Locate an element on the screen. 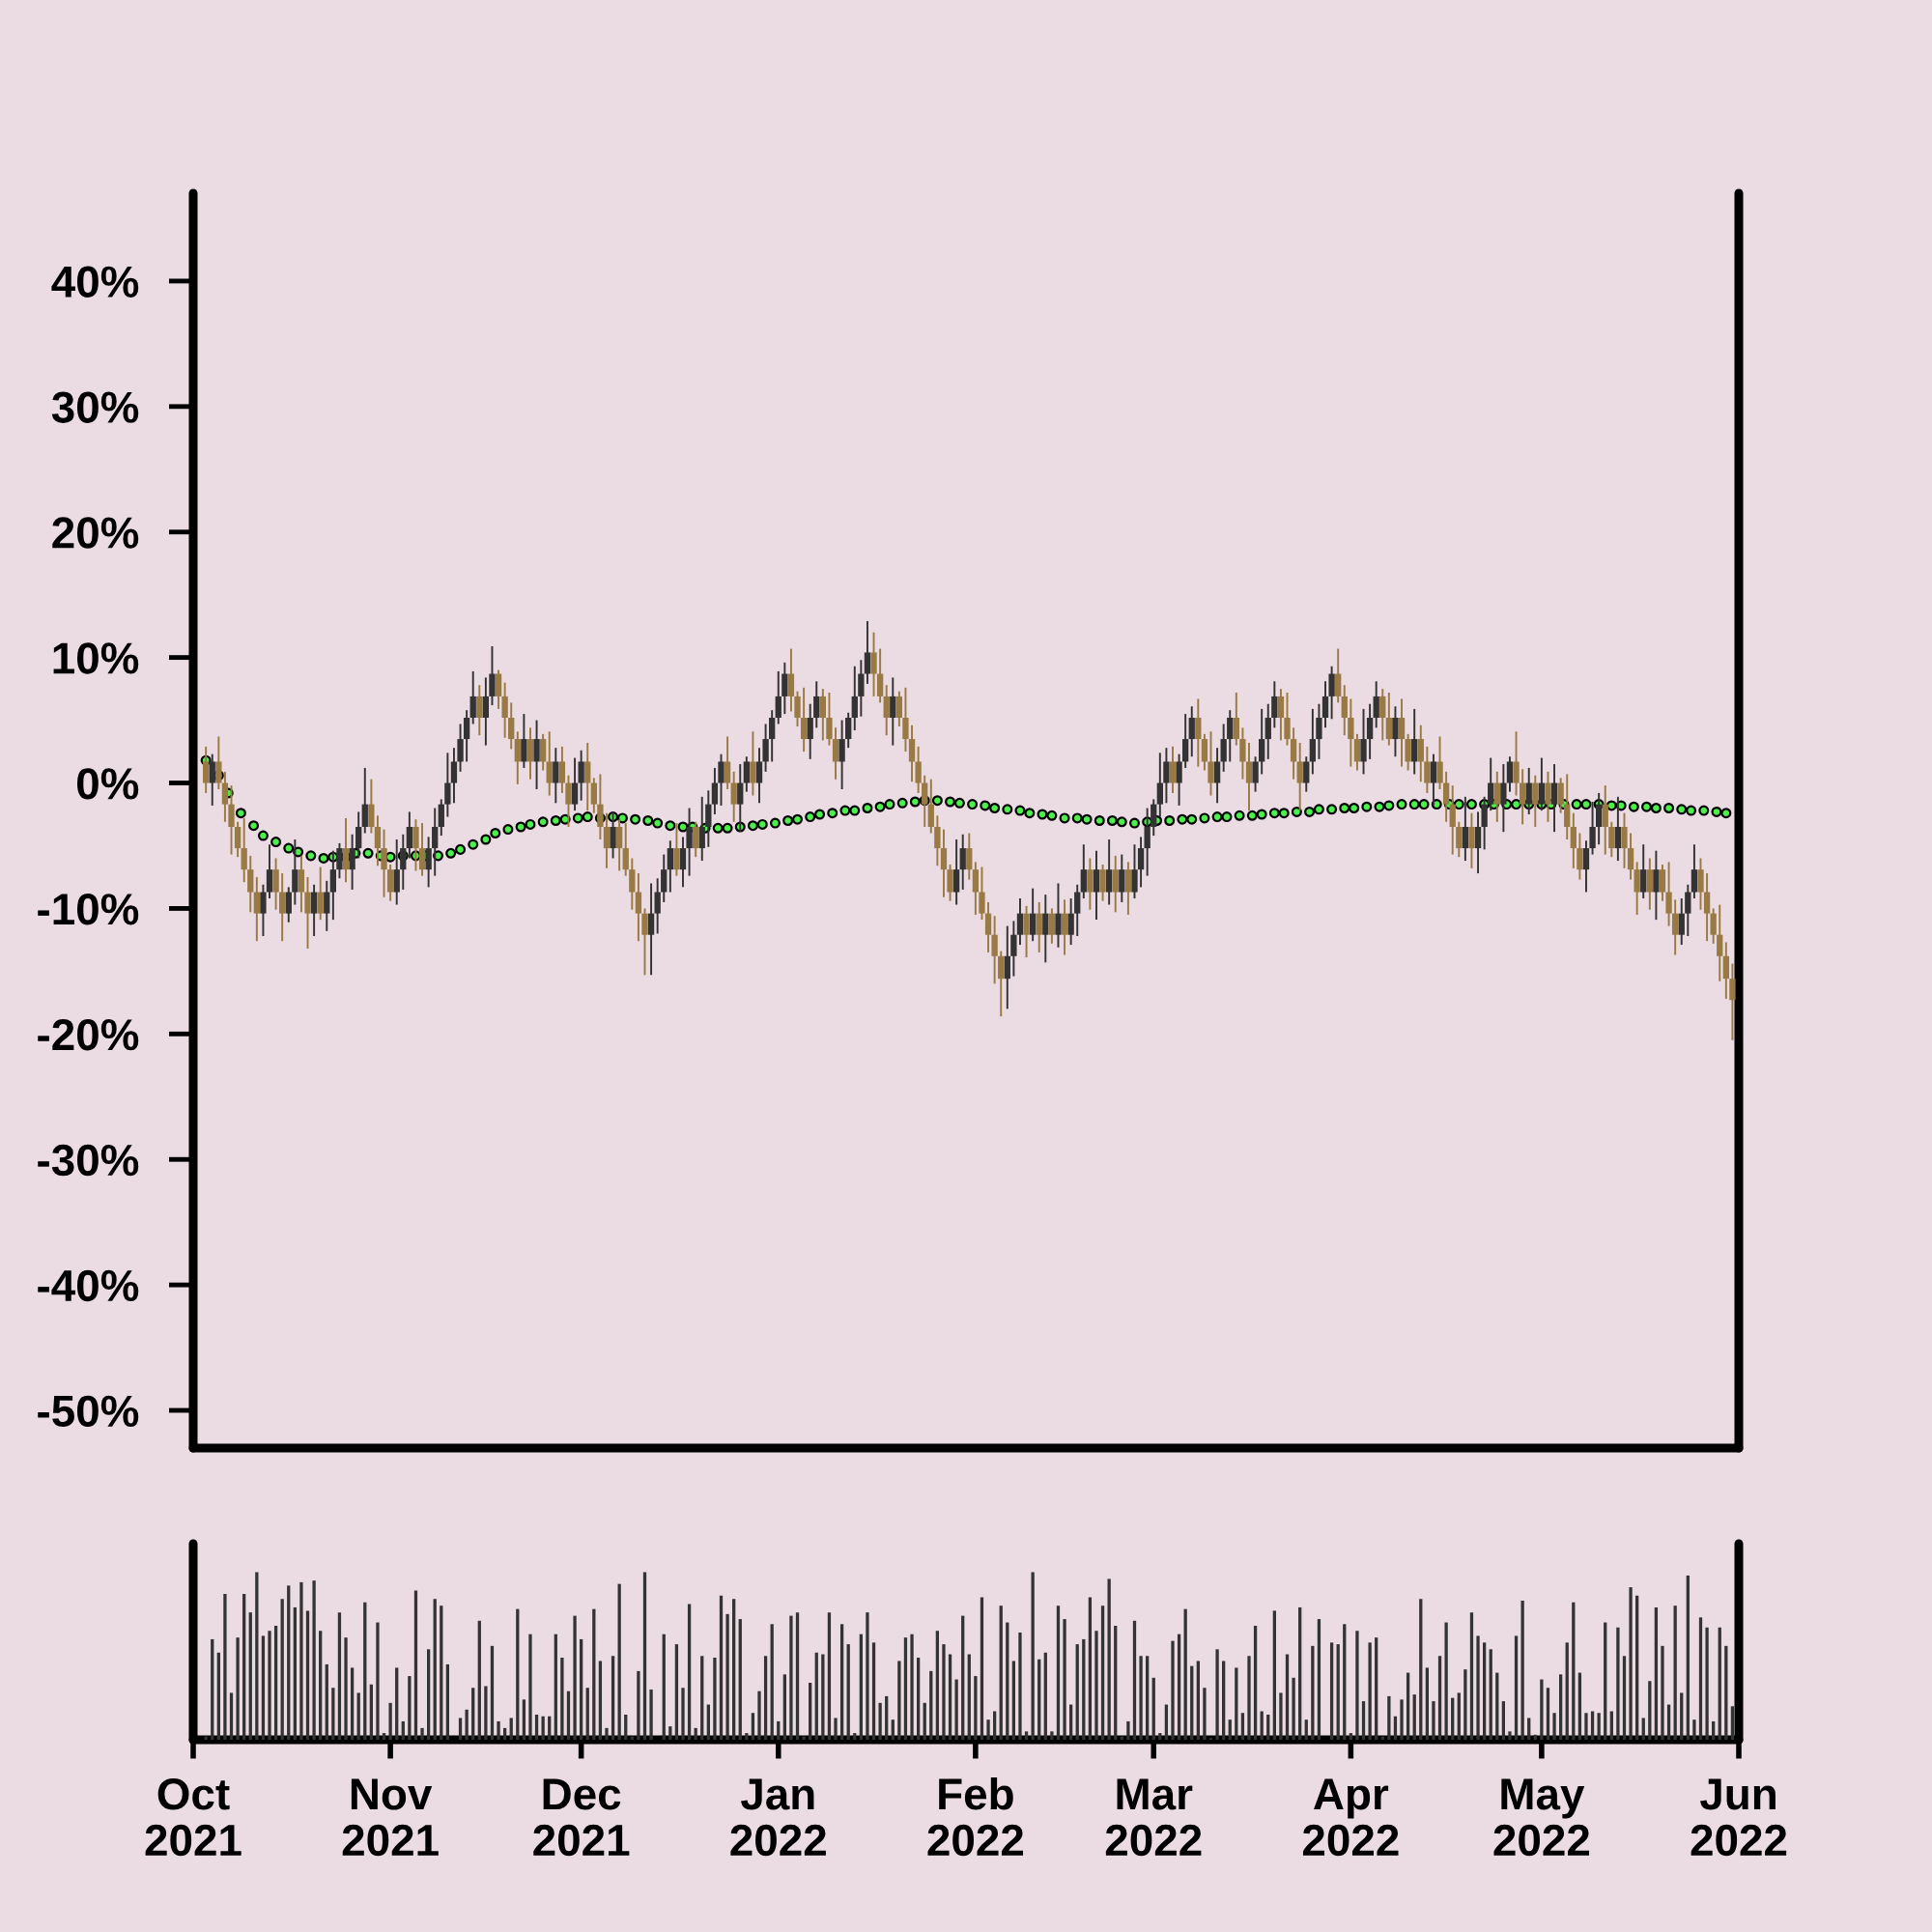 The height and width of the screenshot is (1932, 1932). x-tick-label: May 2022 is located at coordinates (1541, 1817).